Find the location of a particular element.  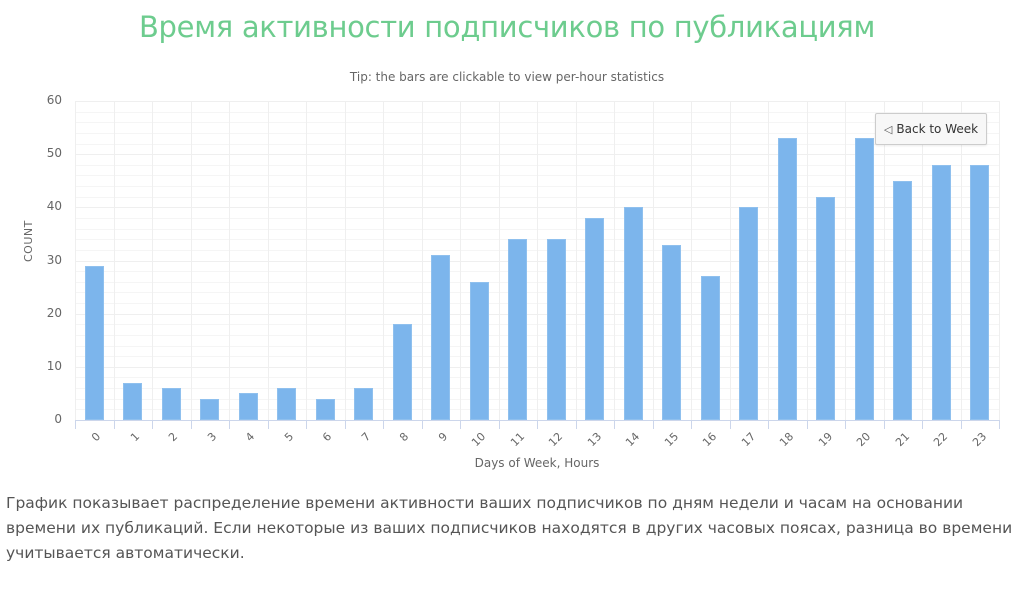

x-axis-label: 15 is located at coordinates (671, 440).